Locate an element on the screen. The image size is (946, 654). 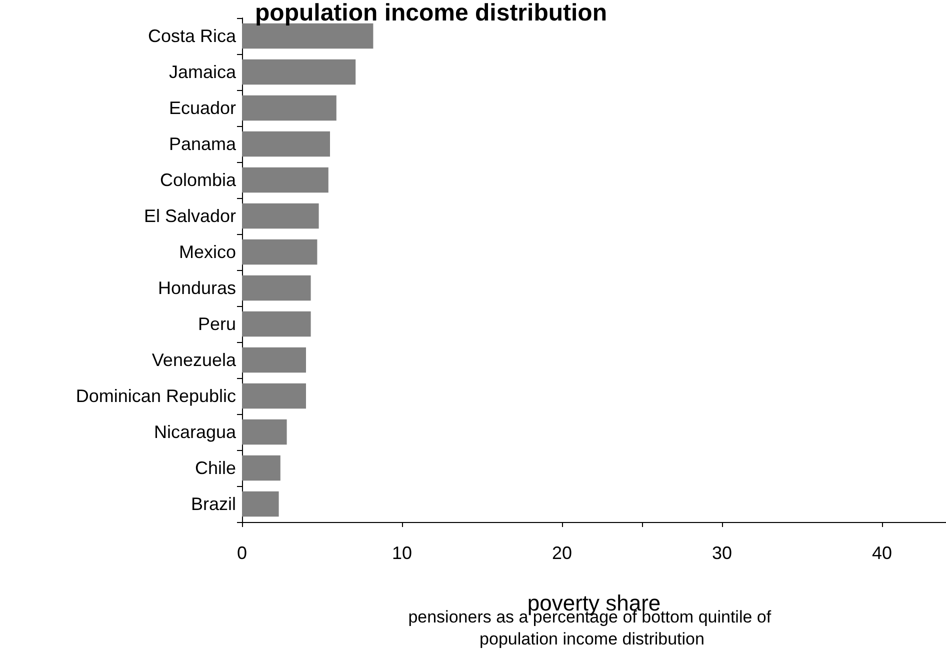
x-tick-label: 30 is located at coordinates (722, 553).